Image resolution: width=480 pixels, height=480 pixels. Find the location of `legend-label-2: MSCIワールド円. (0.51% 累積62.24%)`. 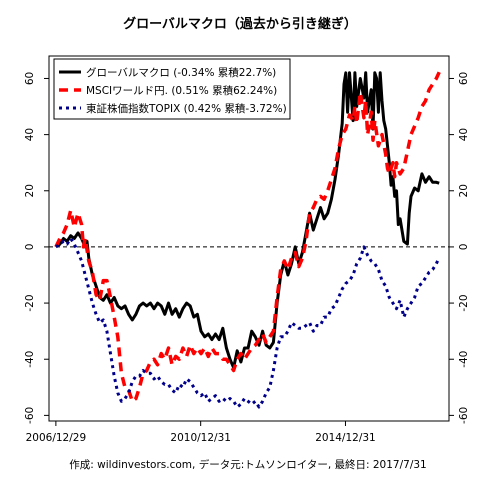

legend-label-2: MSCIワールド円. (0.51% 累積62.24%) is located at coordinates (181, 90).